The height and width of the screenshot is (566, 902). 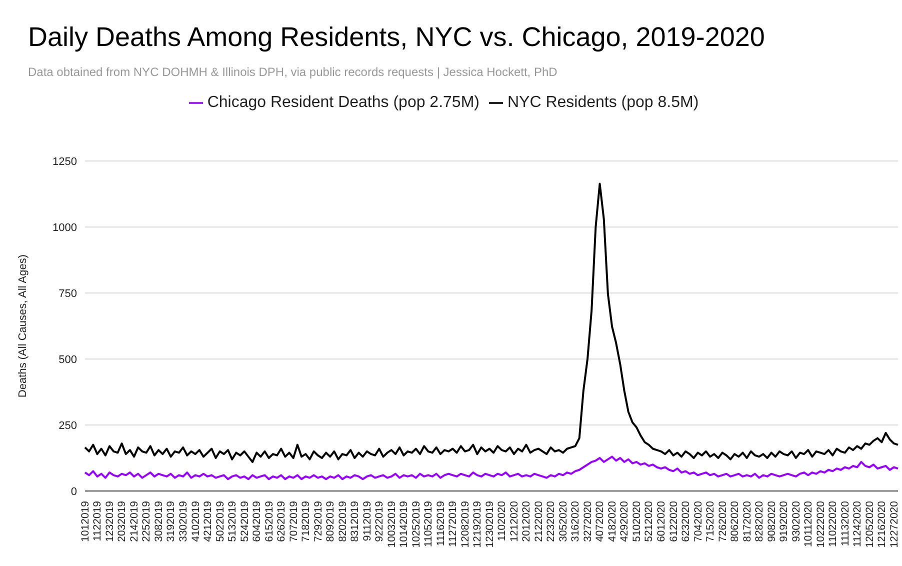 I want to click on x-tick-label: 3052020, so click(x=563, y=521).